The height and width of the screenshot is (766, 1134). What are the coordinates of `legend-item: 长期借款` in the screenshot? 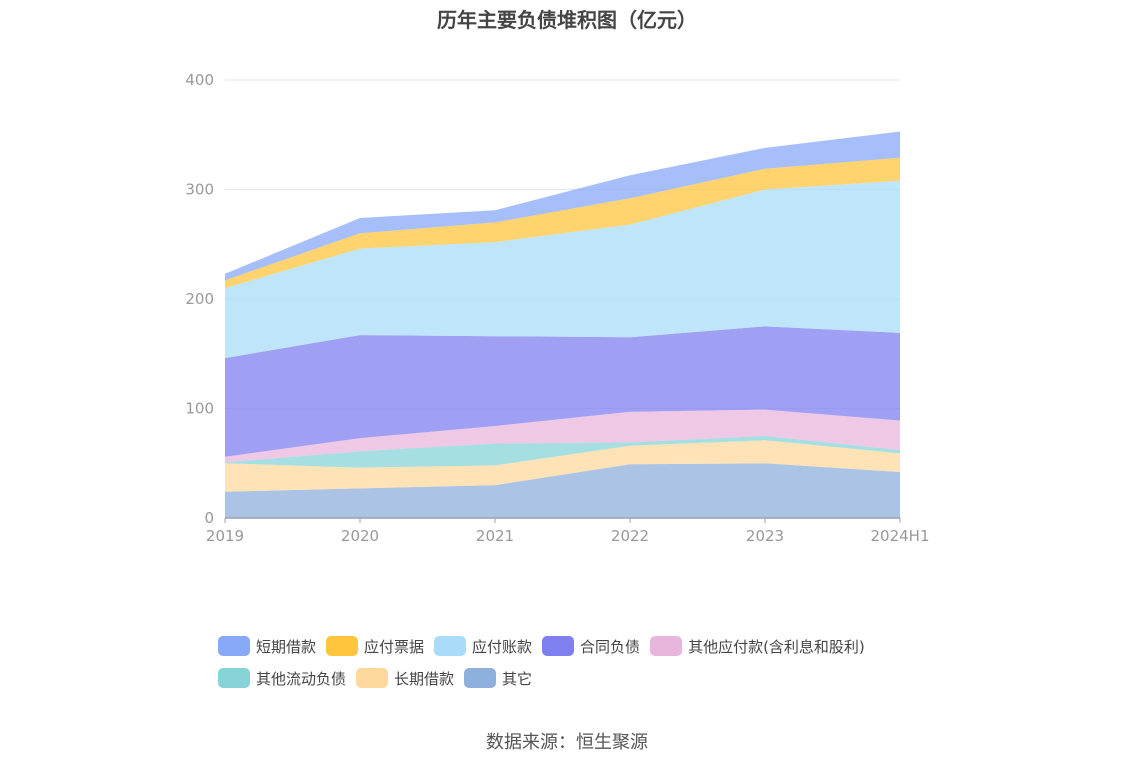 It's located at (405, 678).